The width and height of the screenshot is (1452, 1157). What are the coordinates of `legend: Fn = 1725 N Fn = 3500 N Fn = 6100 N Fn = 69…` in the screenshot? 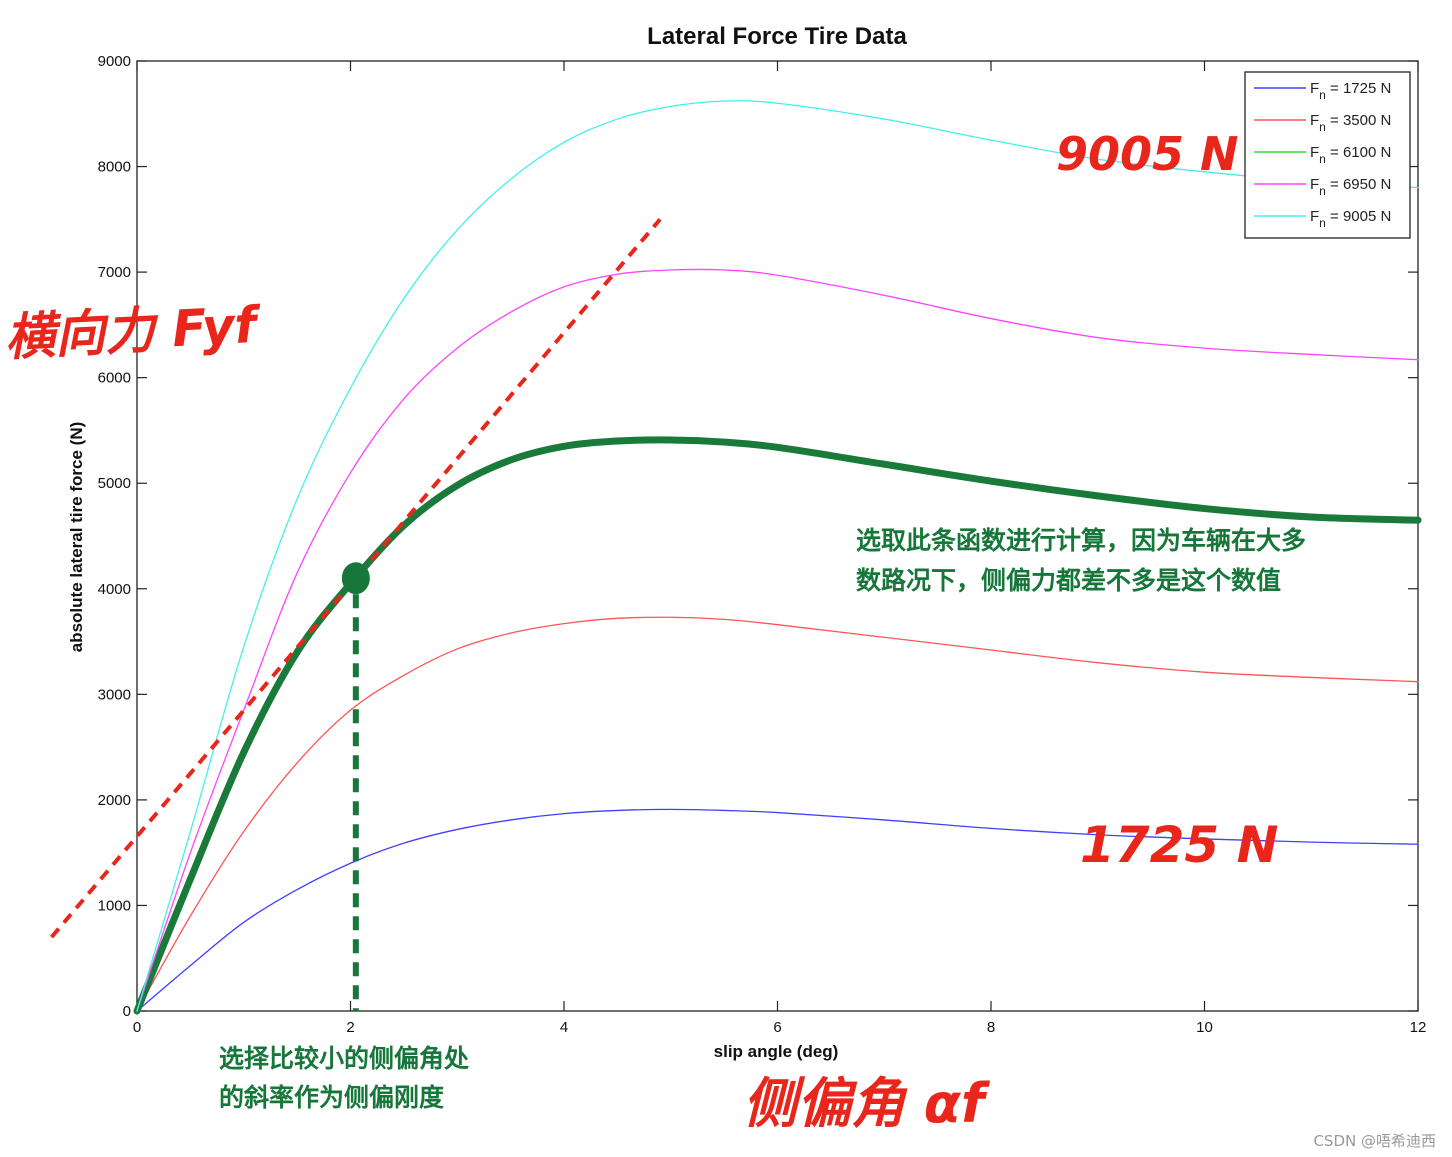 It's located at (1327, 155).